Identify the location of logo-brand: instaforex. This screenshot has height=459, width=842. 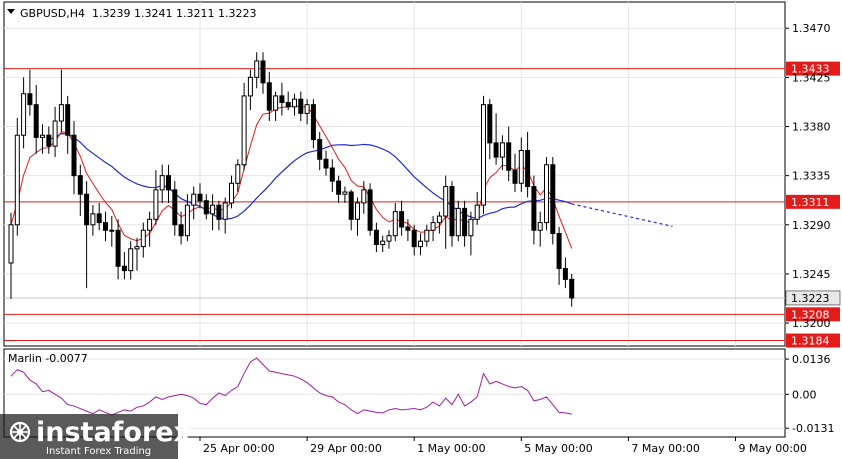
(113, 432).